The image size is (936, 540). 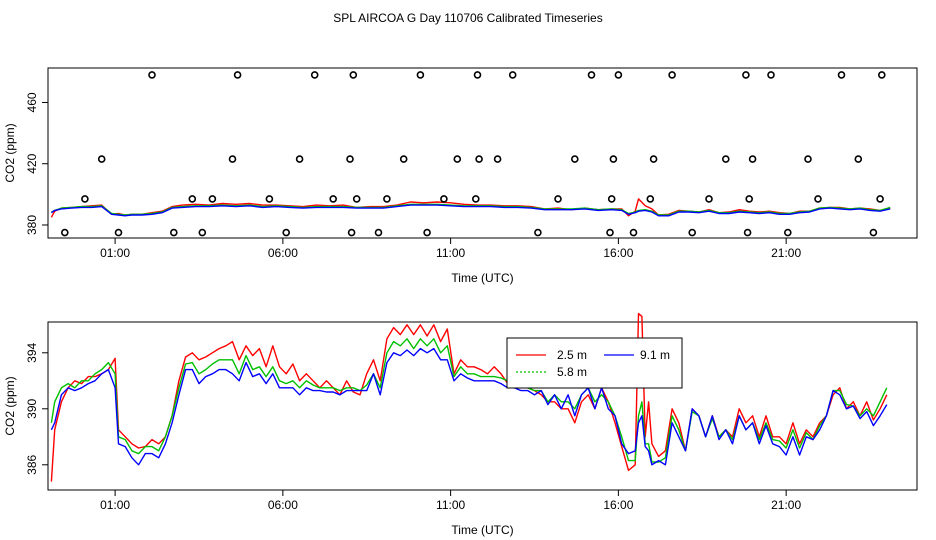 I want to click on bottom-x-tick-label: 06:00, so click(x=283, y=505).